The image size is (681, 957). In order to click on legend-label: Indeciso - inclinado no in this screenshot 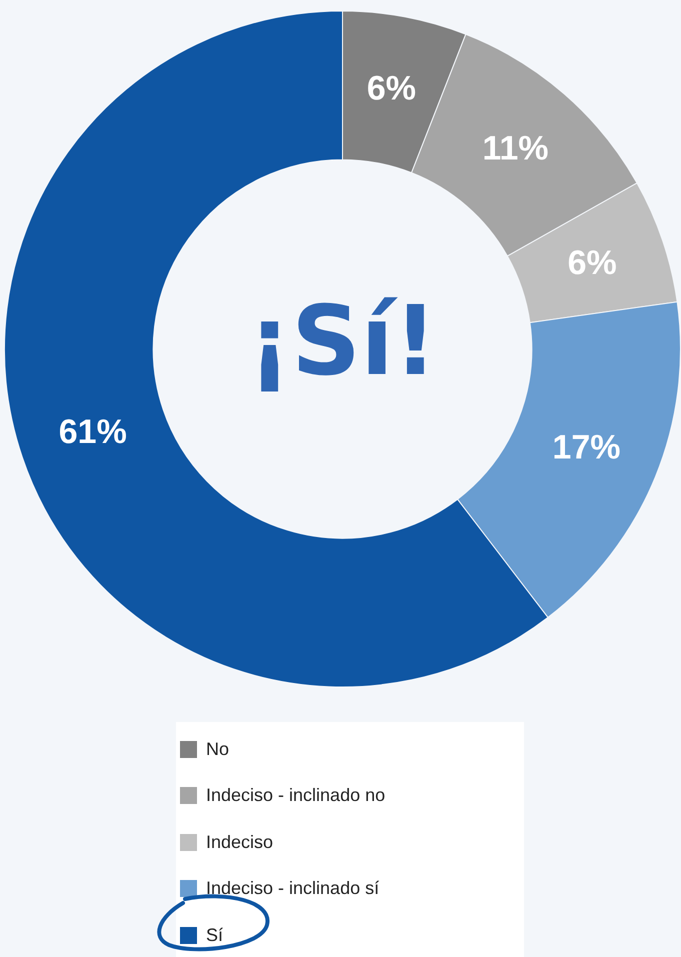, I will do `click(296, 795)`.